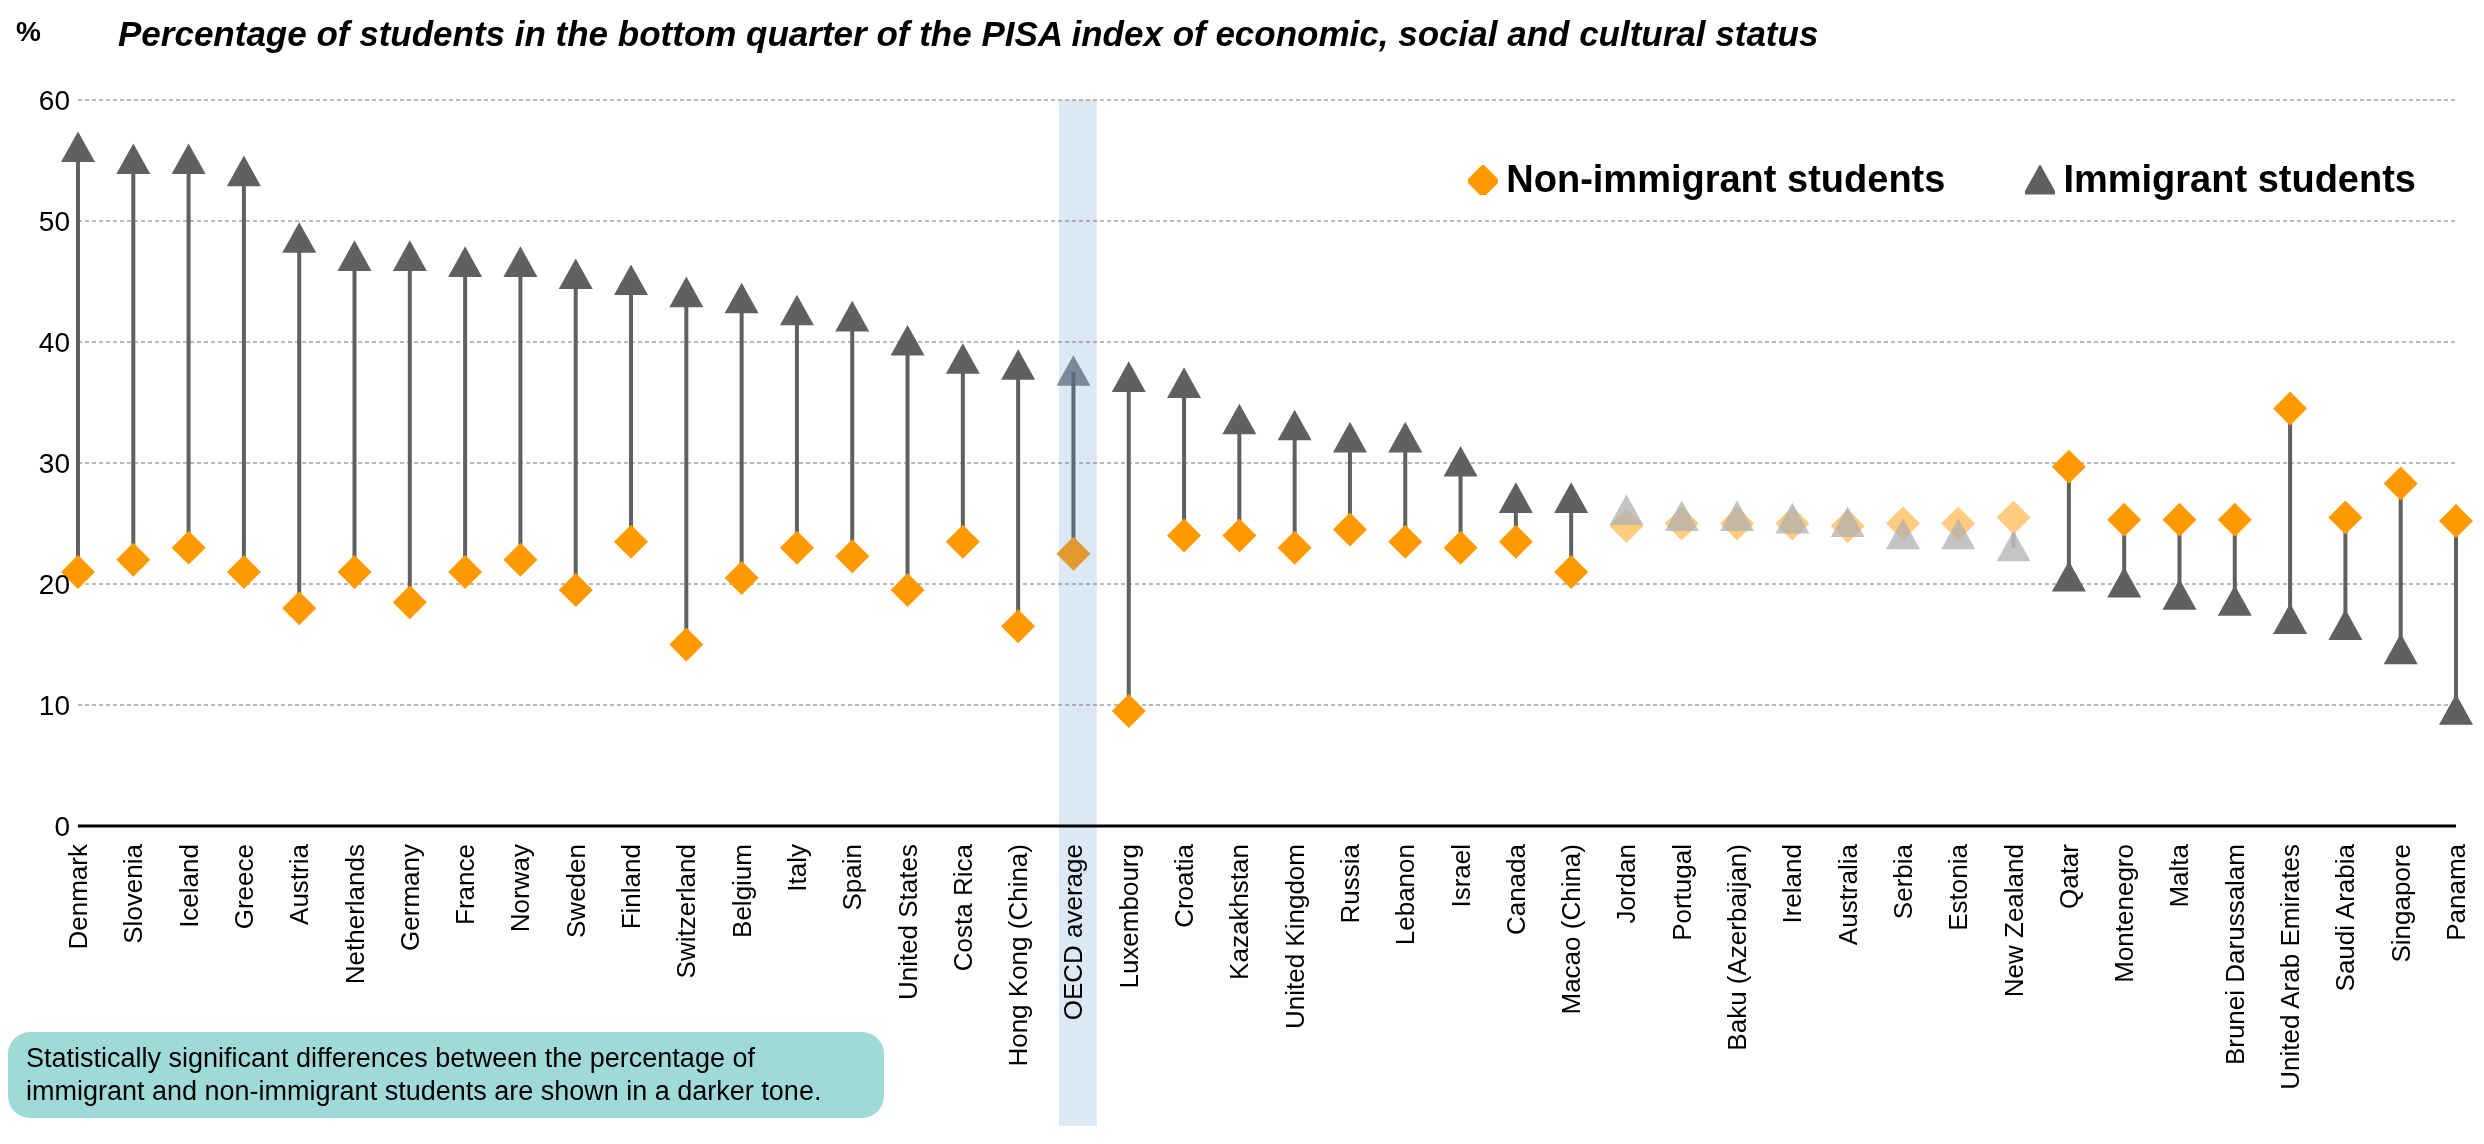 This screenshot has height=1144, width=2484. I want to click on x-tick-label: United States, so click(907, 922).